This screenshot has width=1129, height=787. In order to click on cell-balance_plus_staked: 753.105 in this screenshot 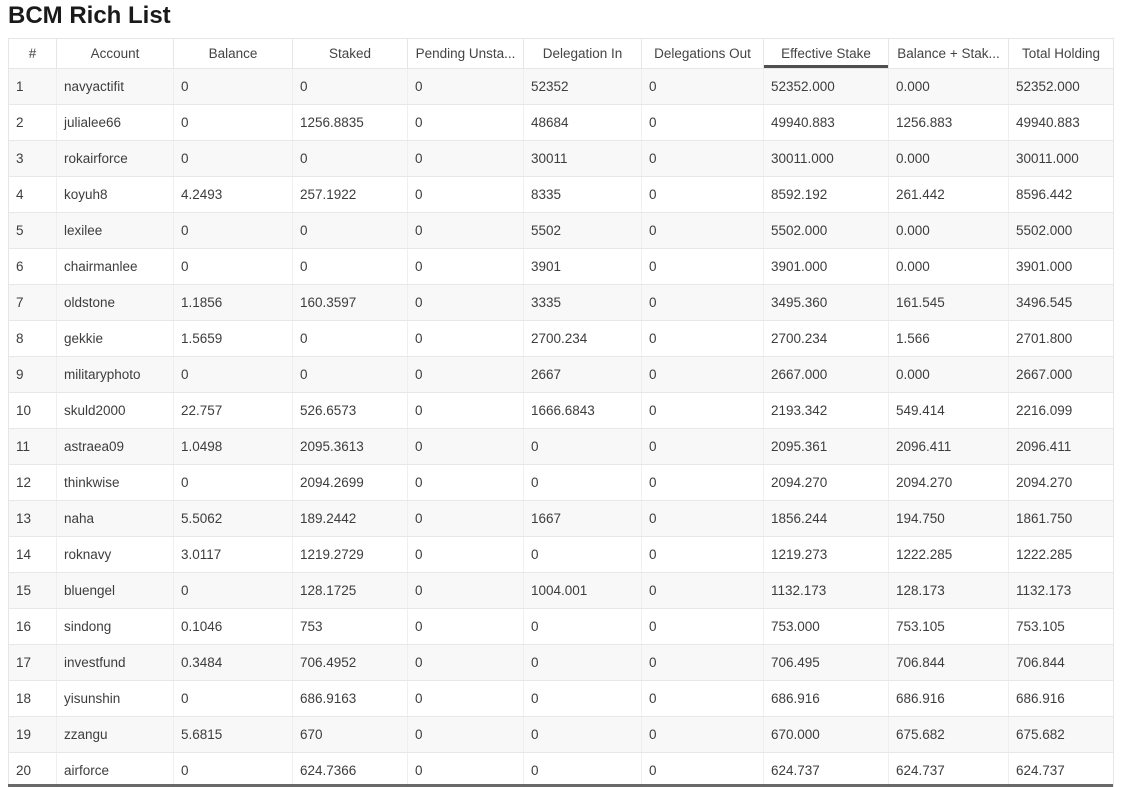, I will do `click(948, 626)`.